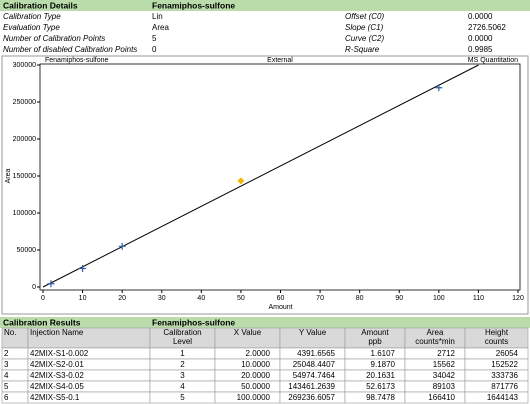 The height and width of the screenshot is (404, 530). I want to click on x-tick-label: 10, so click(83, 298).